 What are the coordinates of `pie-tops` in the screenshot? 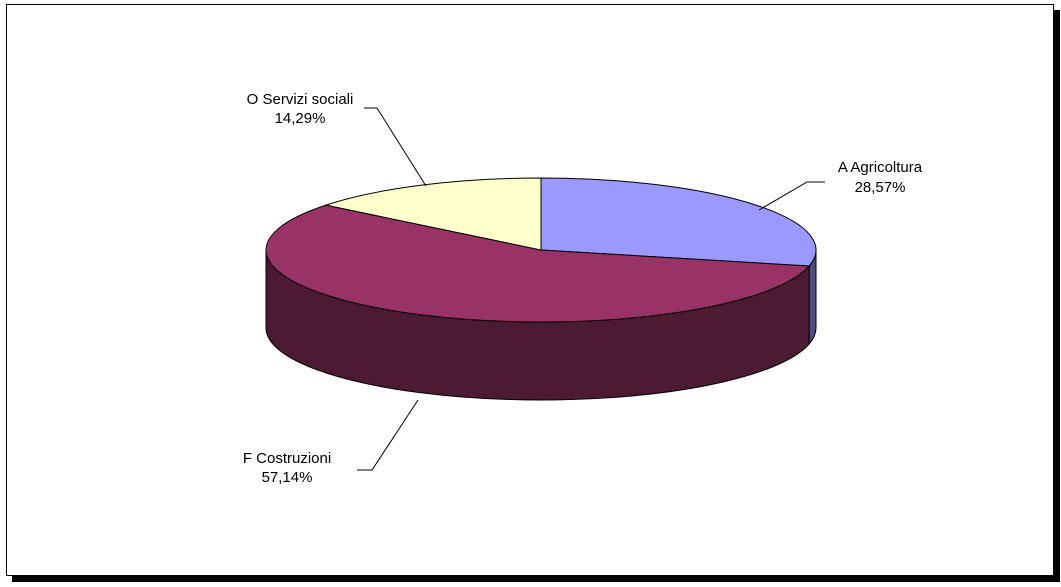 It's located at (541, 250).